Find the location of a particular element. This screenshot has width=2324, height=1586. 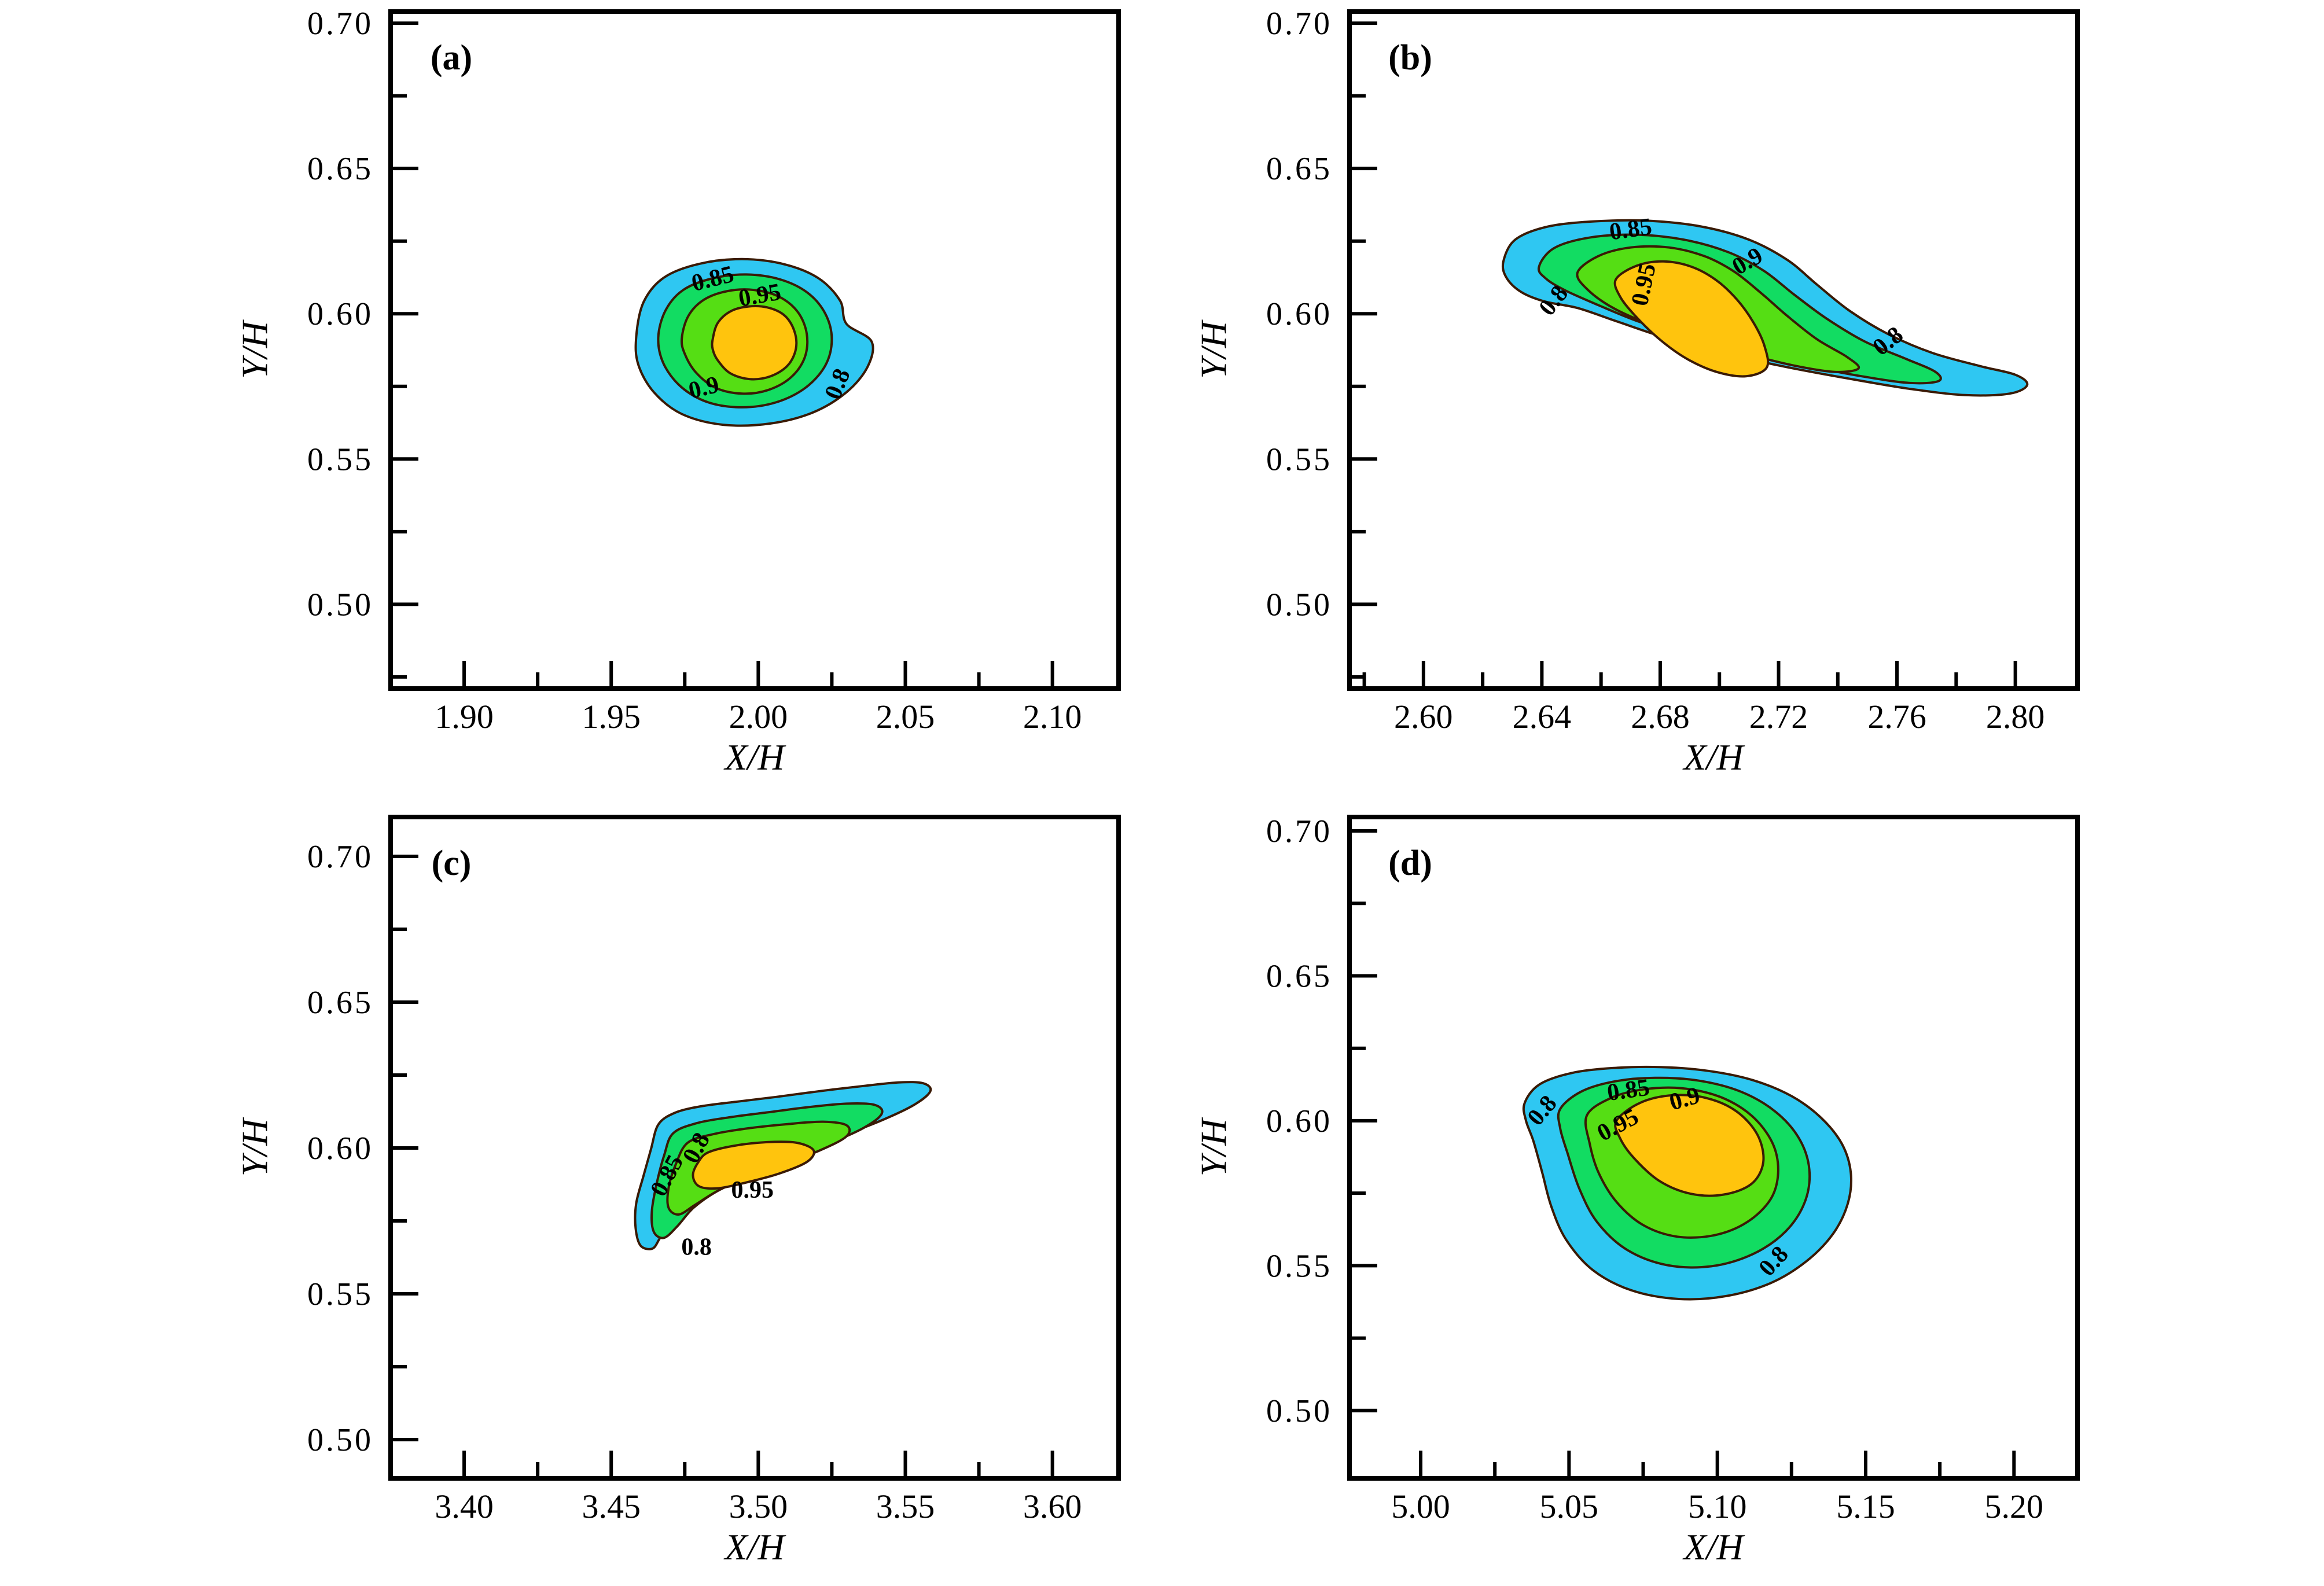

panel-d-x-axis-label: X/H is located at coordinates (1713, 1546).